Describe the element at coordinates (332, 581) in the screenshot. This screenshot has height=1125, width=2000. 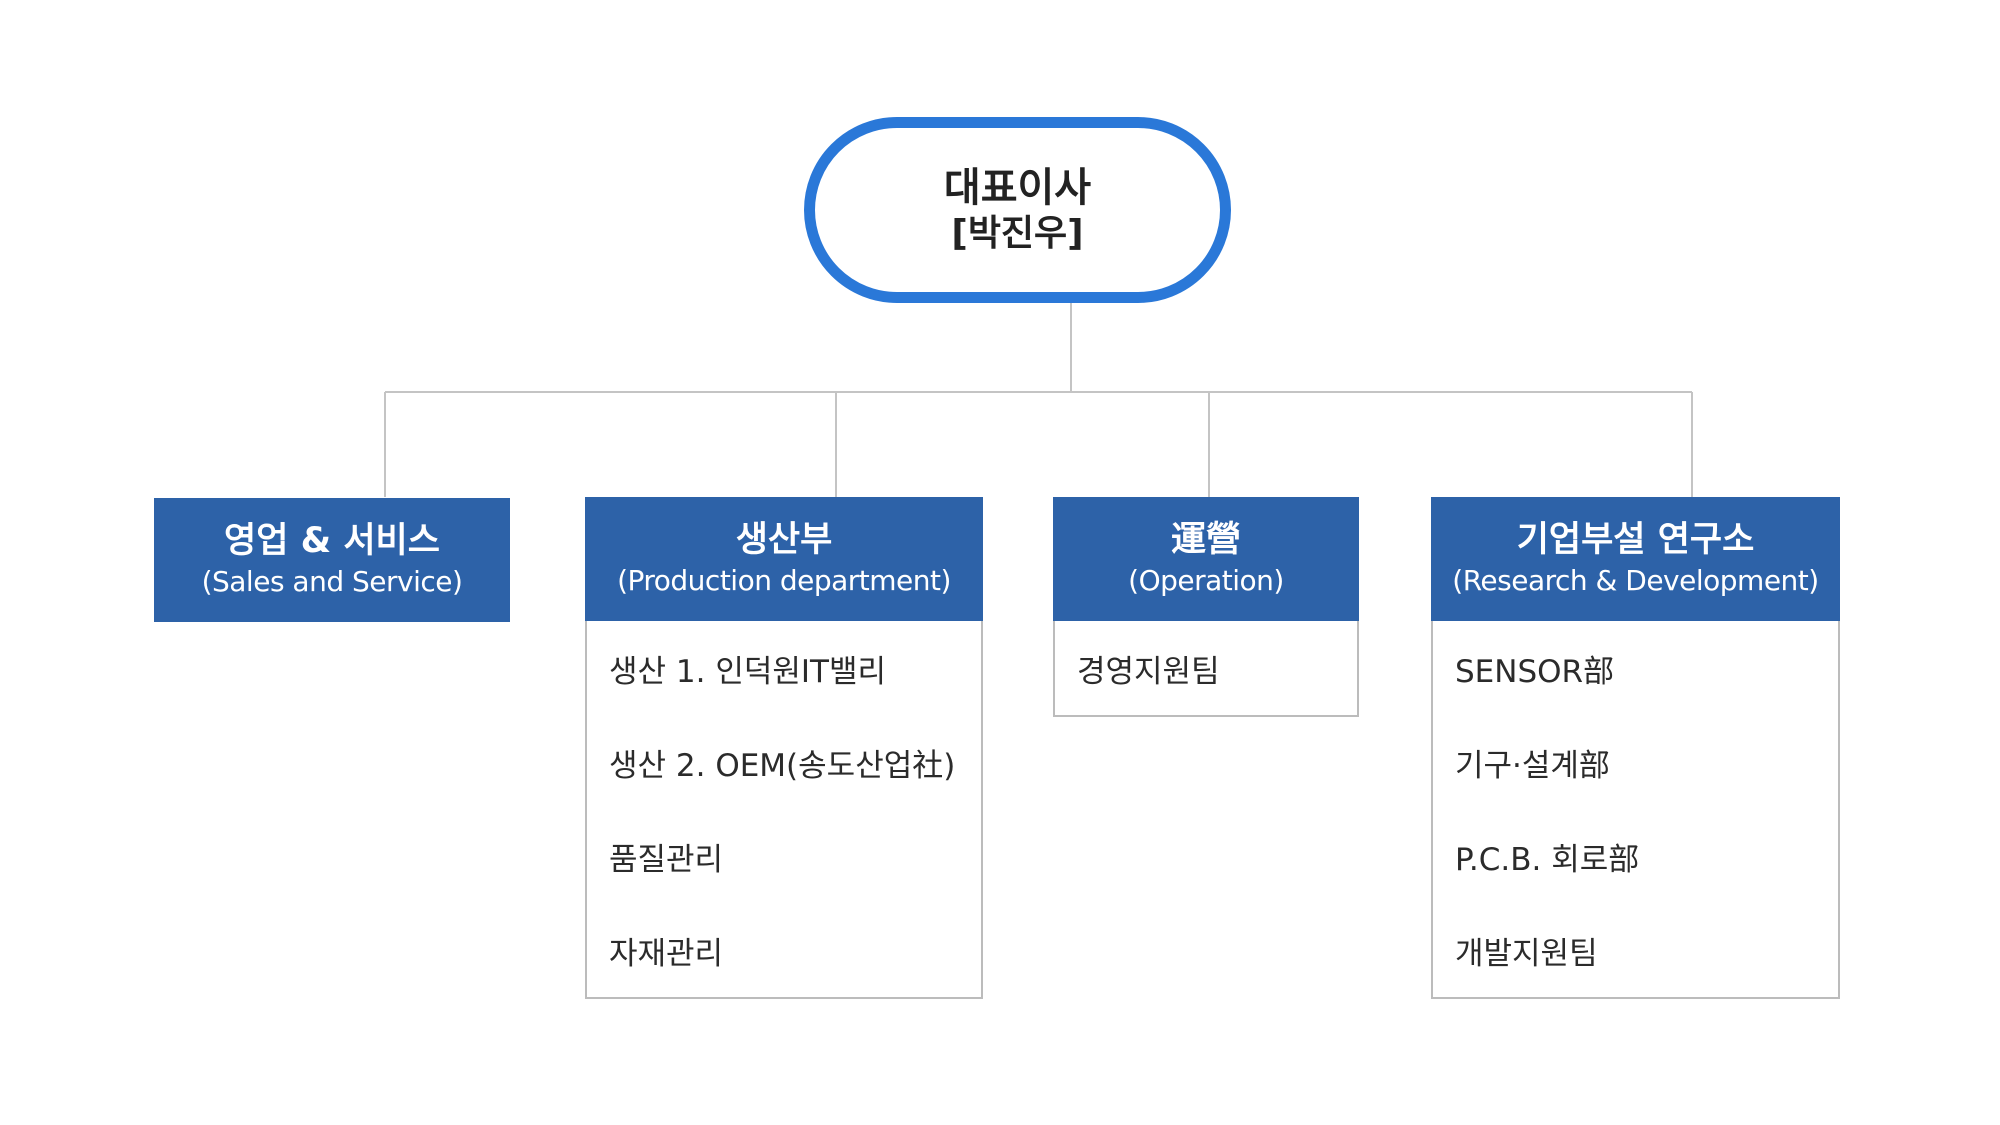
I see `dept-sales-eng: (Sales and Service)` at that location.